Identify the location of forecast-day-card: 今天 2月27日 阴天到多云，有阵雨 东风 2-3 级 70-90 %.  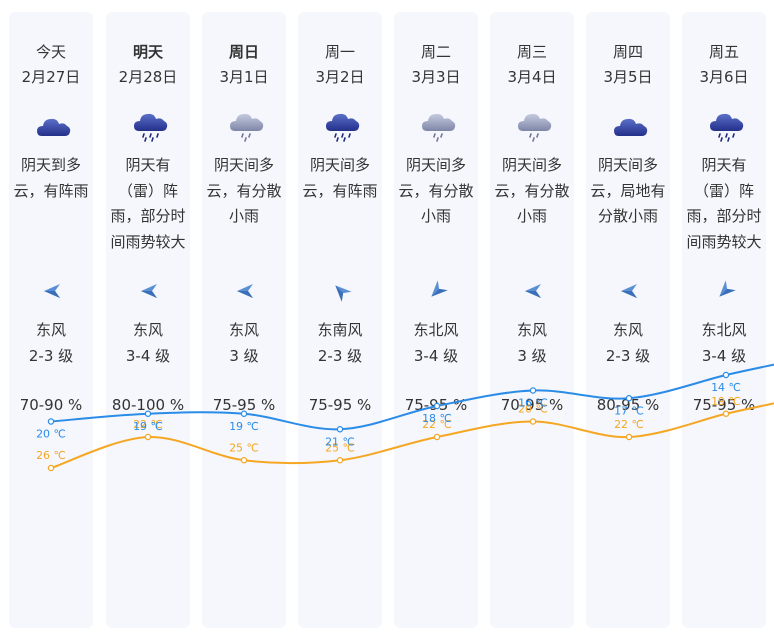
(51, 320).